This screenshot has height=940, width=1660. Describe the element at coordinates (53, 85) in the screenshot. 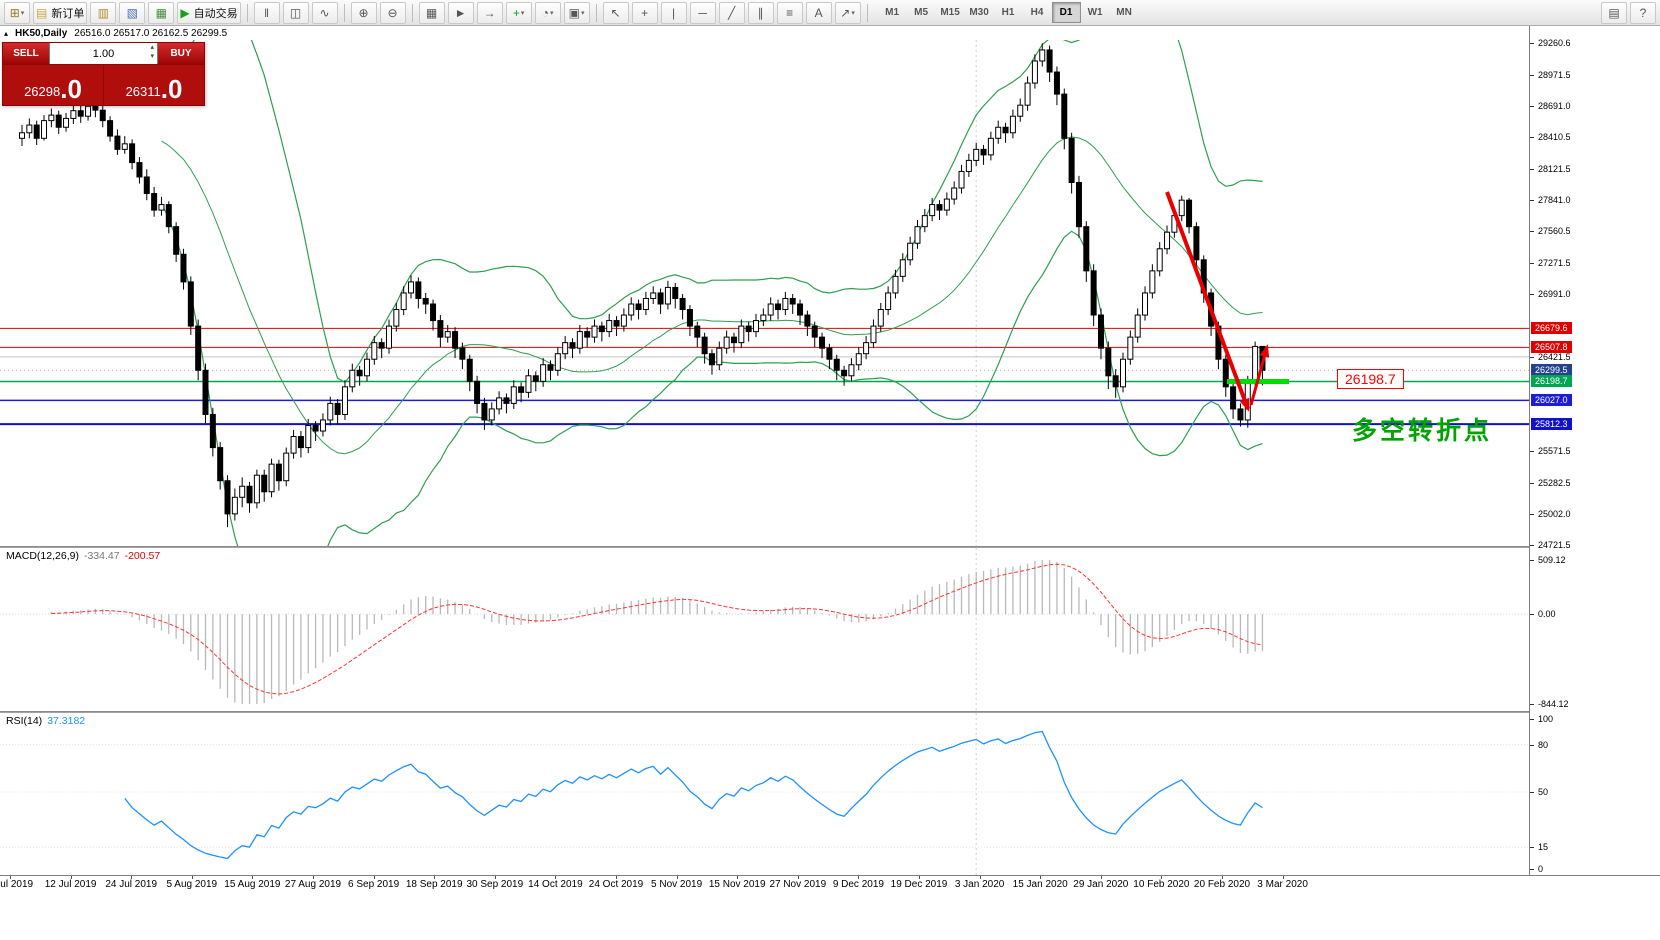

I see `sell-price: 26298.0` at that location.